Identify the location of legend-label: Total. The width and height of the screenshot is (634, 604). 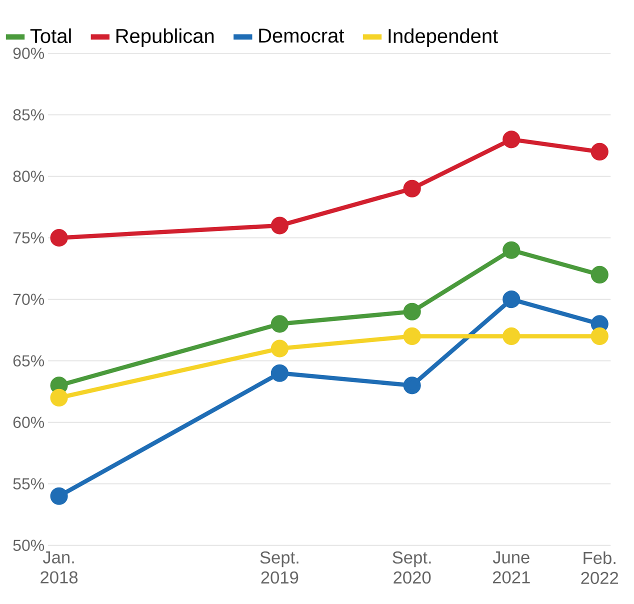
(50, 36).